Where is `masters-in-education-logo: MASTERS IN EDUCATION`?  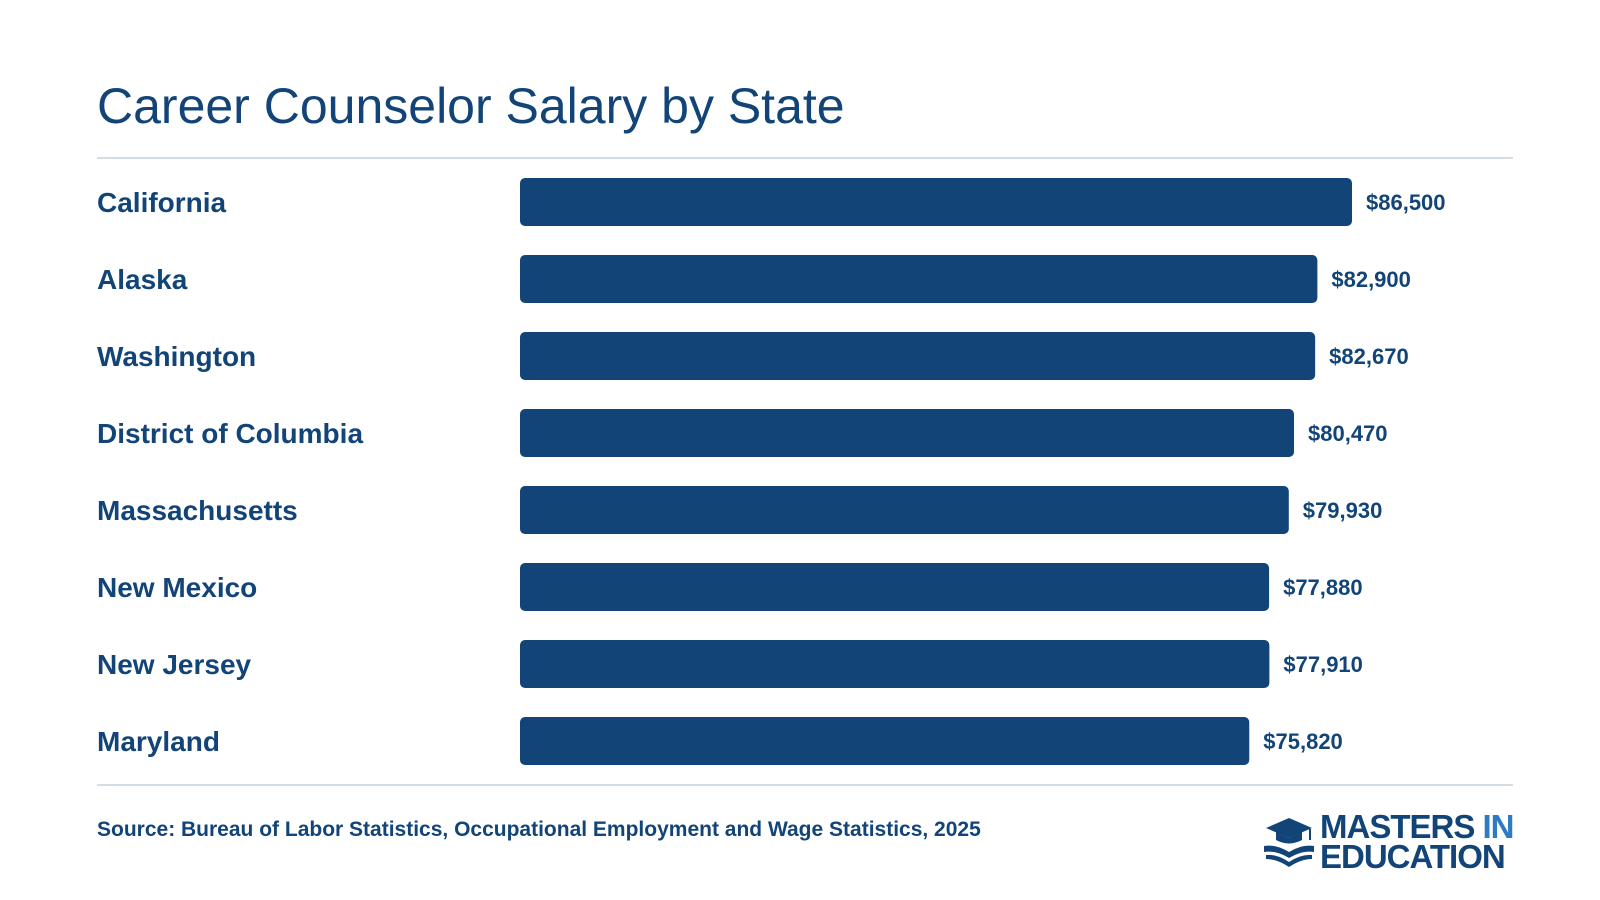 masters-in-education-logo: MASTERS IN EDUCATION is located at coordinates (1388, 842).